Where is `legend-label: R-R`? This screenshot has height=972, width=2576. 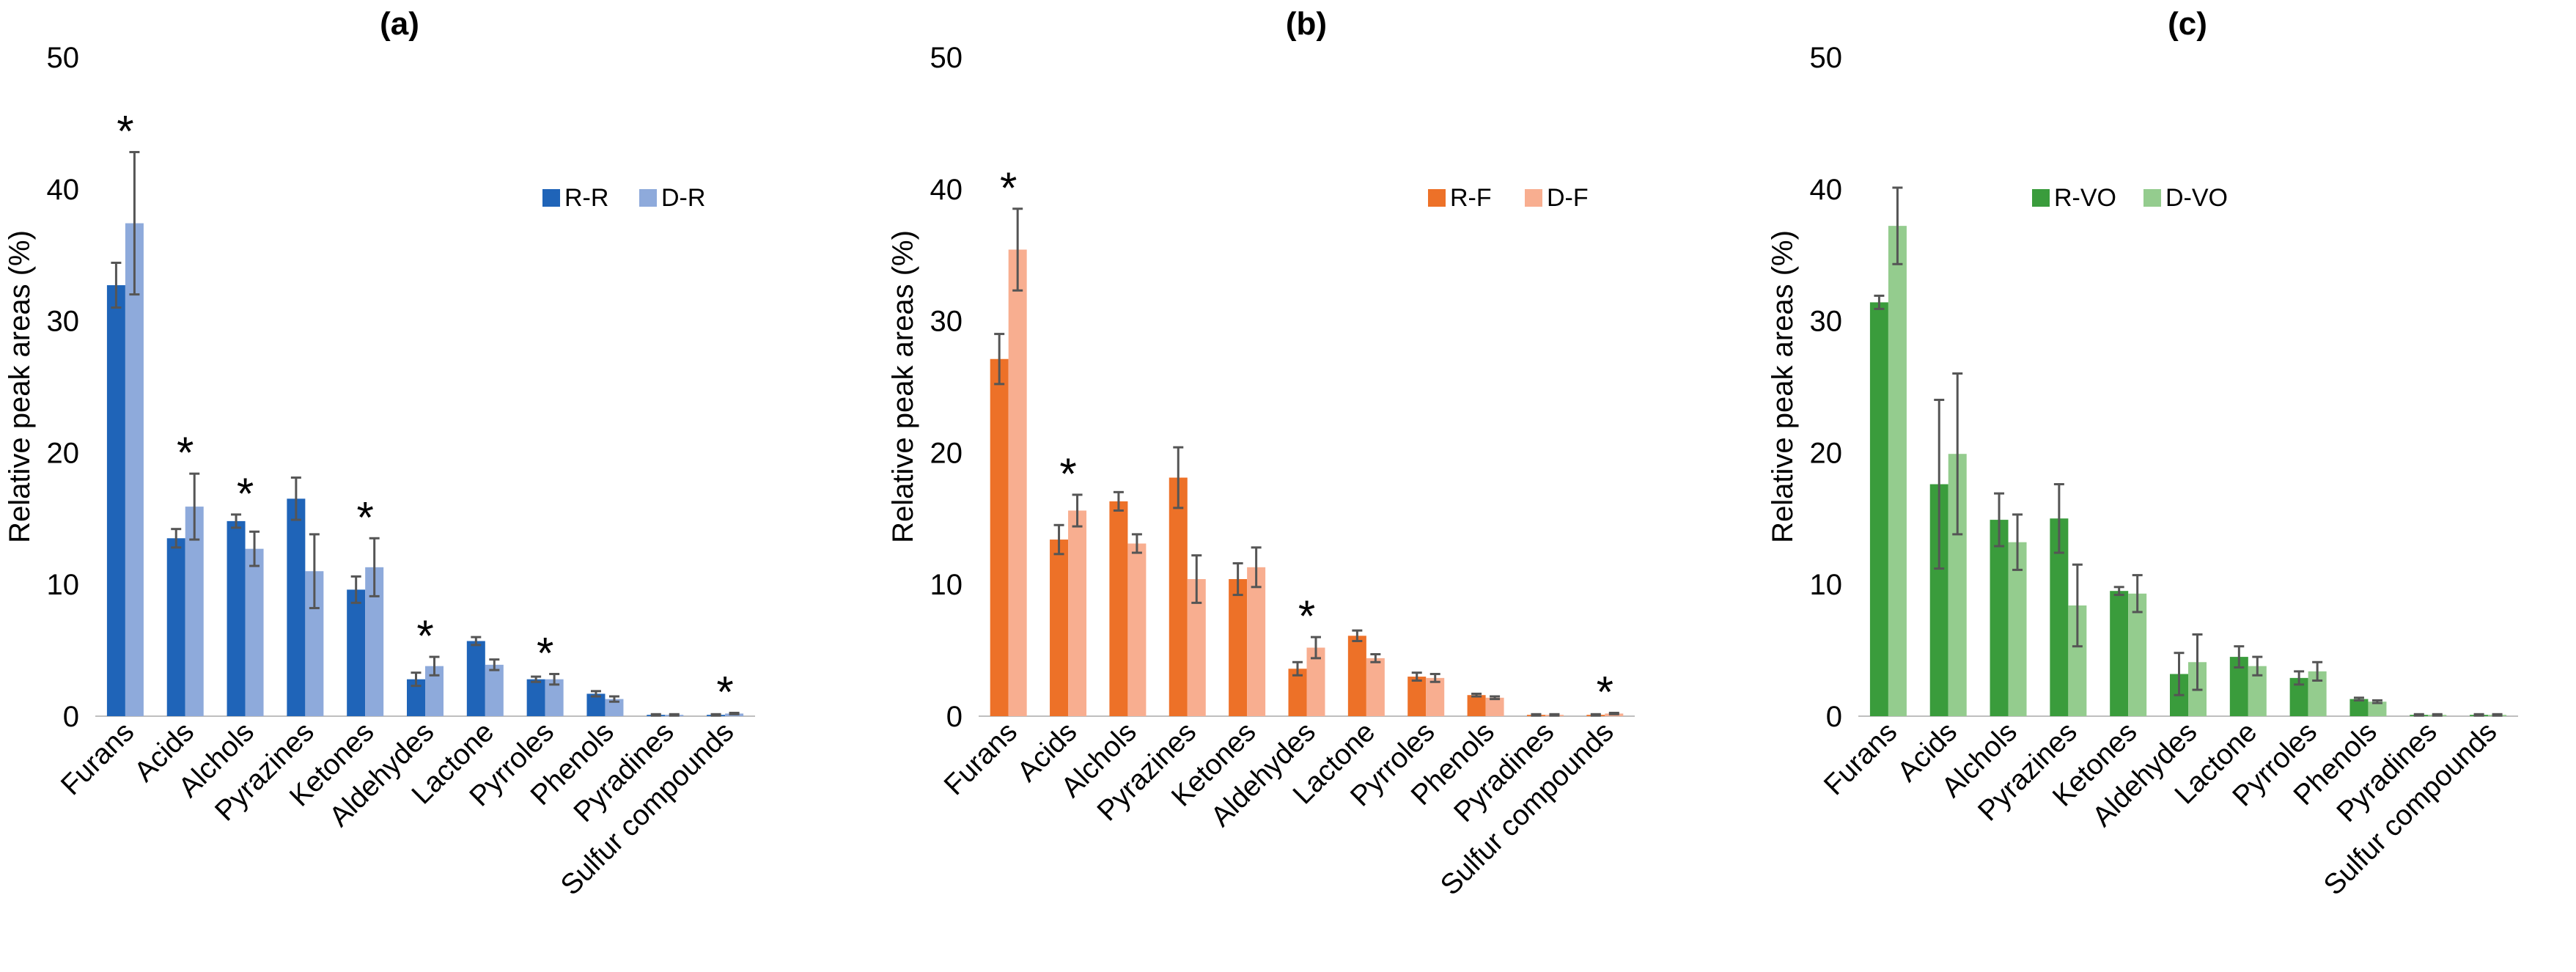
legend-label: R-R is located at coordinates (586, 198).